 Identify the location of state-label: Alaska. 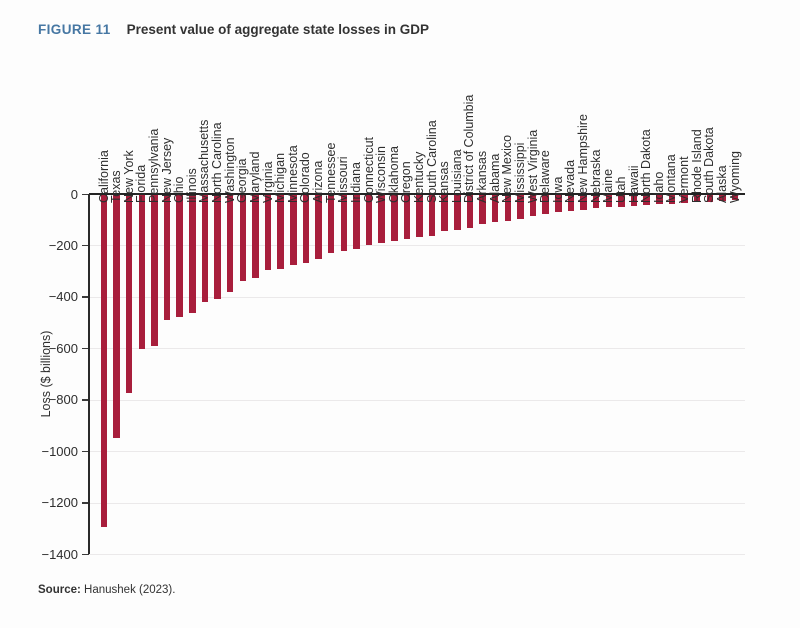
(721, 184).